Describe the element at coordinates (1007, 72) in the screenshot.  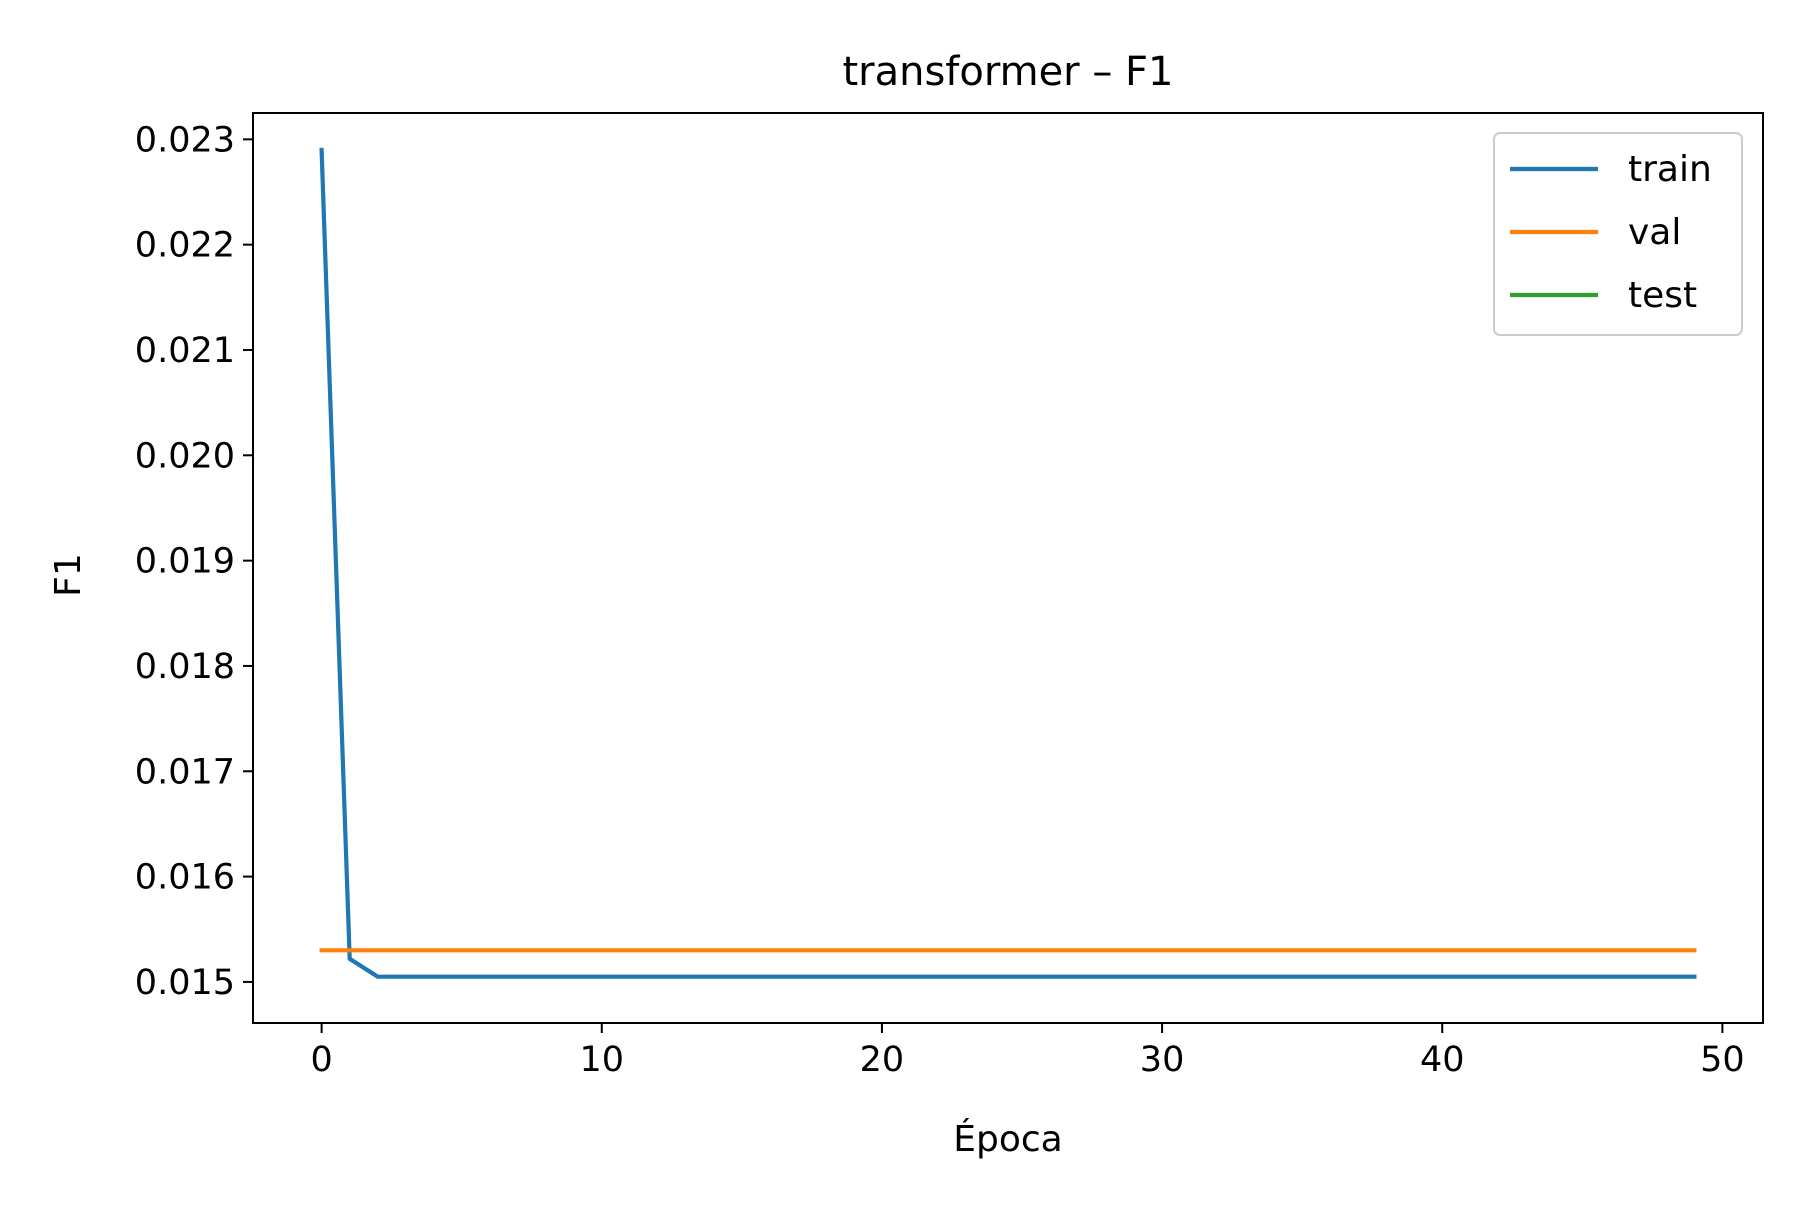
I see `chart-title: transformer – F1` at that location.